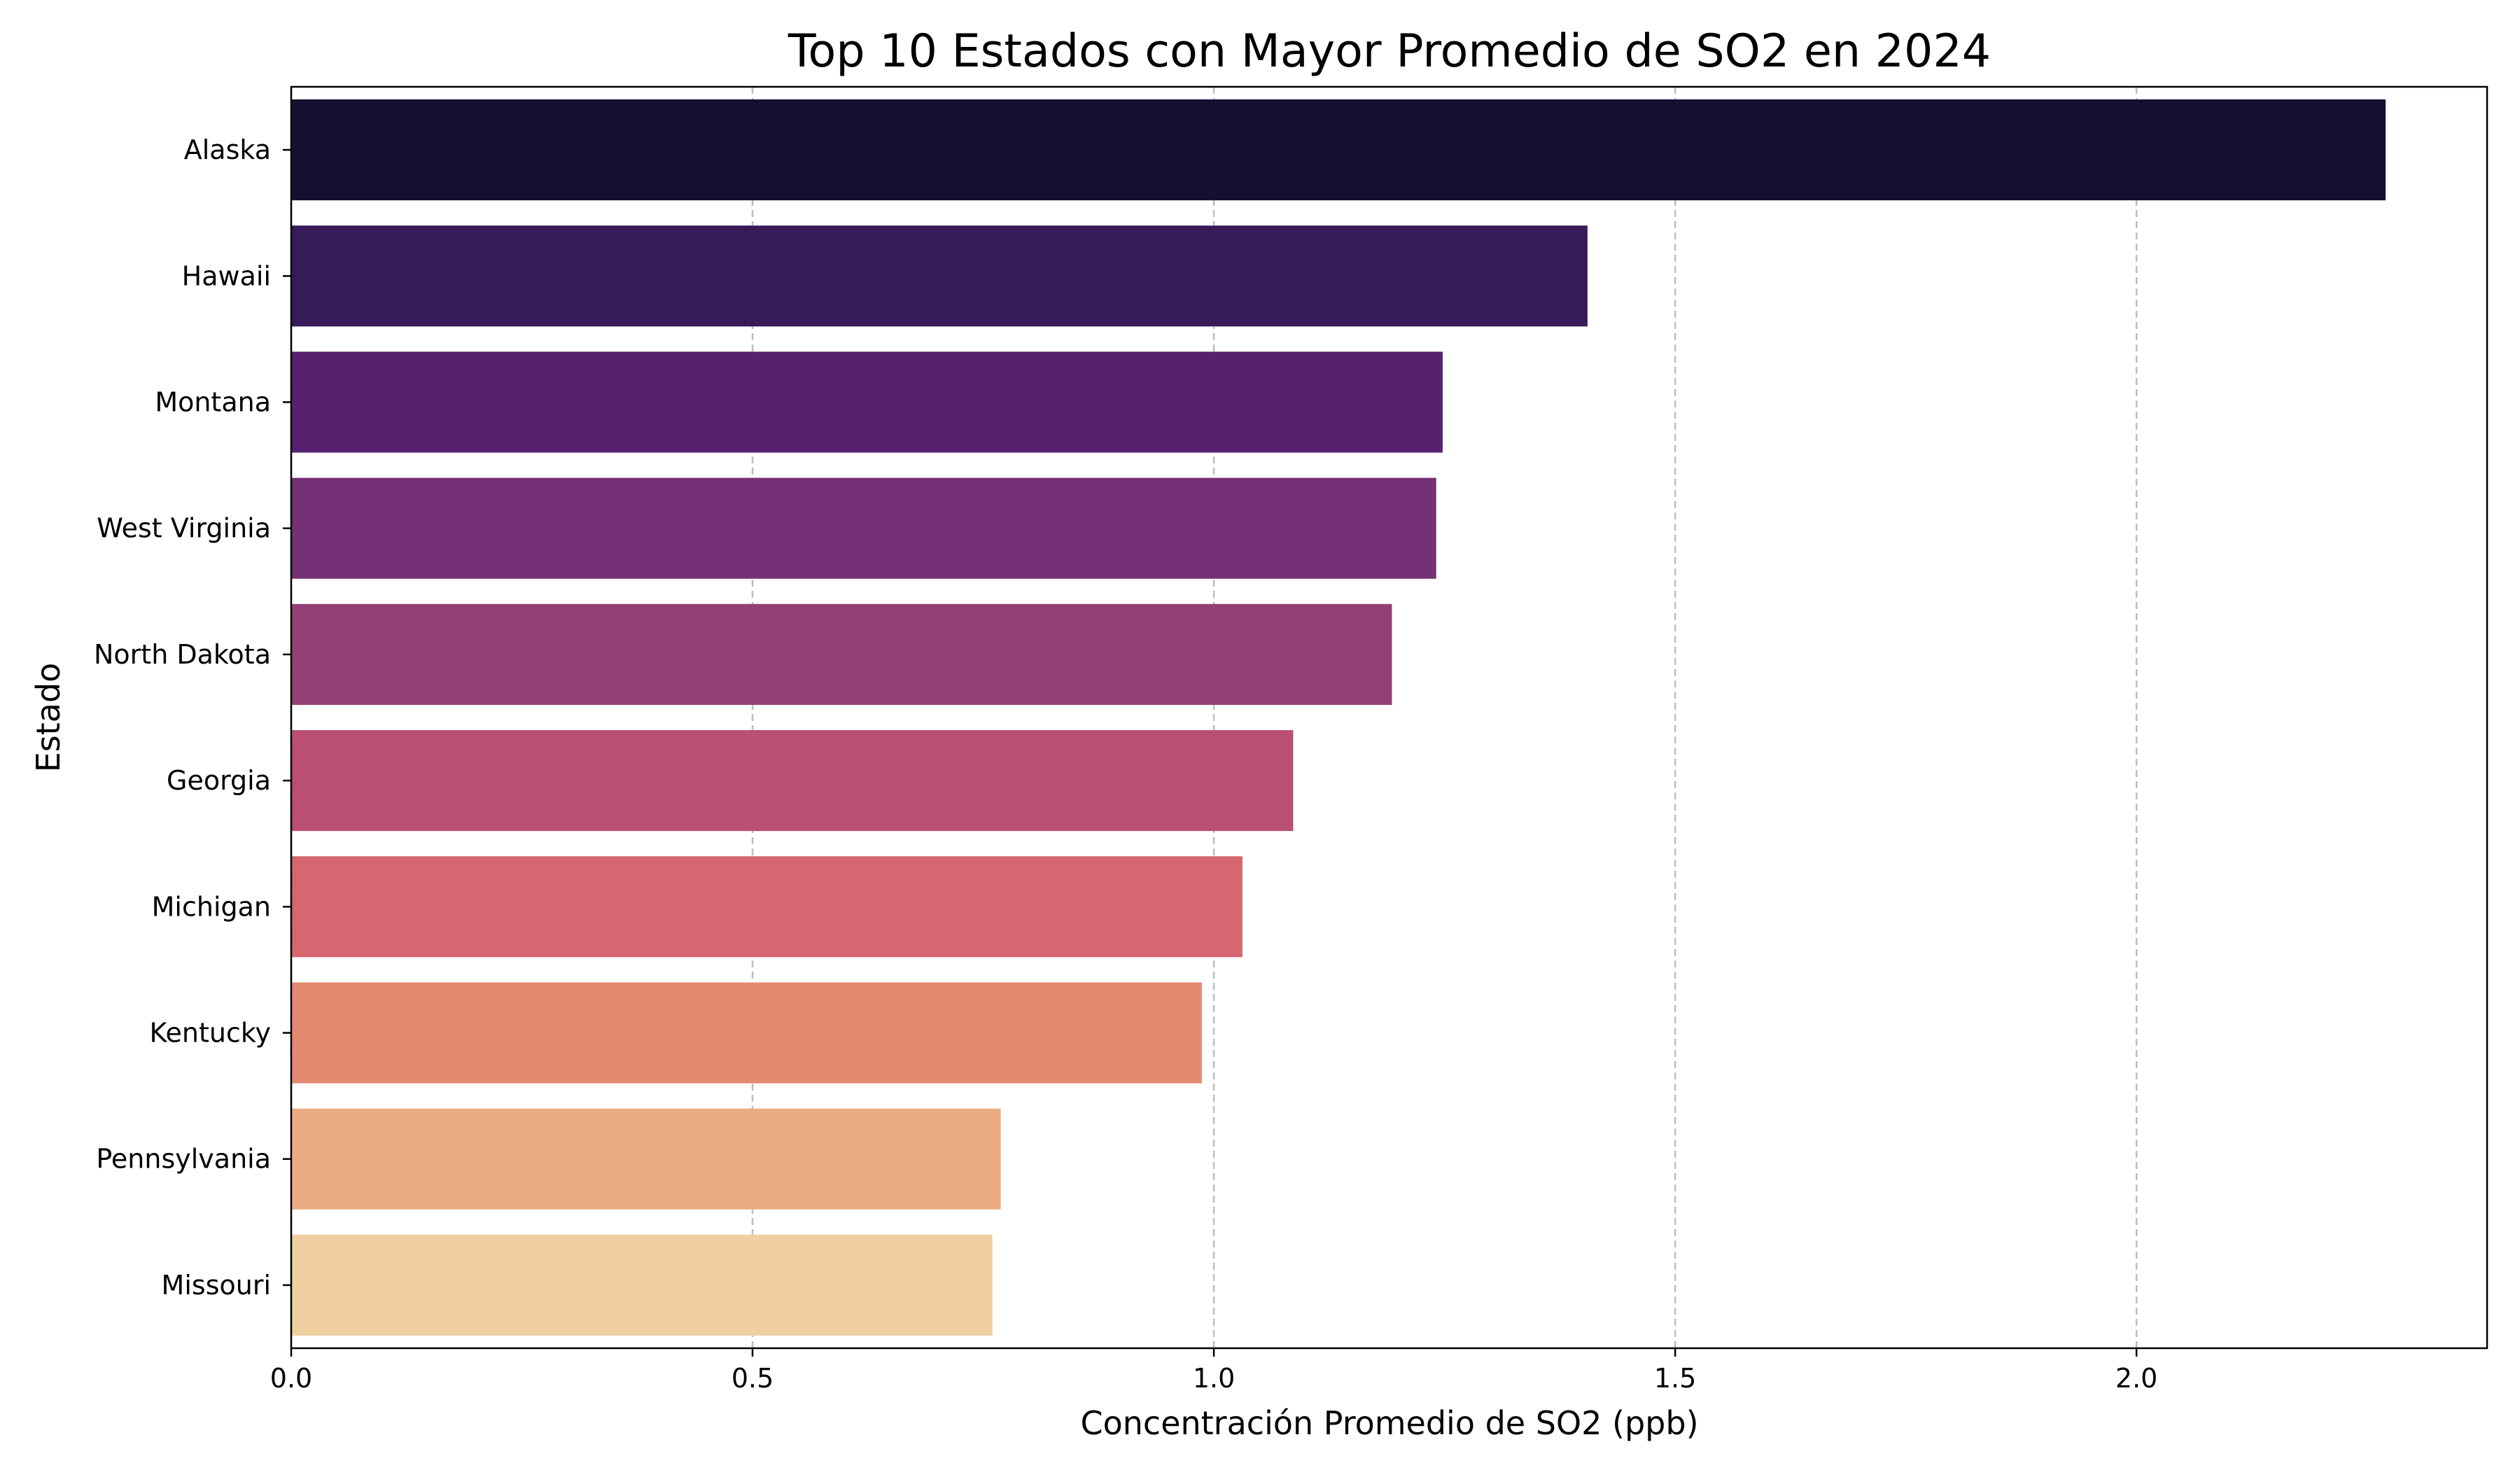 The width and height of the screenshot is (2520, 1470). What do you see at coordinates (1389, 1423) in the screenshot?
I see `x-axis-label: Concentración Promedio de SO2 (ppb)` at bounding box center [1389, 1423].